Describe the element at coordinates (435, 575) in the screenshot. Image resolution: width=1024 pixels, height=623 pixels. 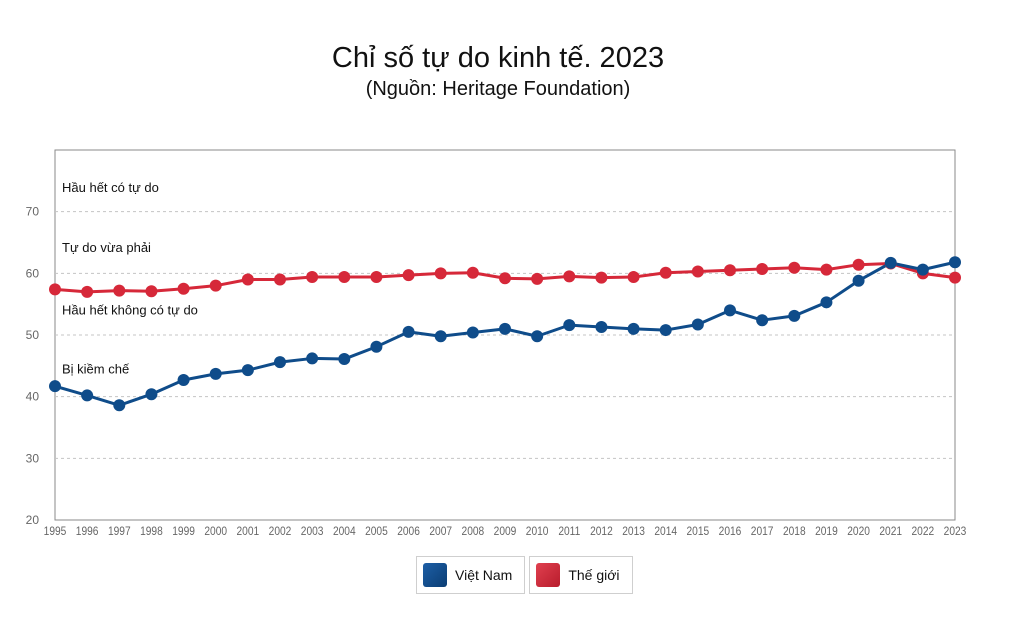
I see `legend-swatch-vietnam` at that location.